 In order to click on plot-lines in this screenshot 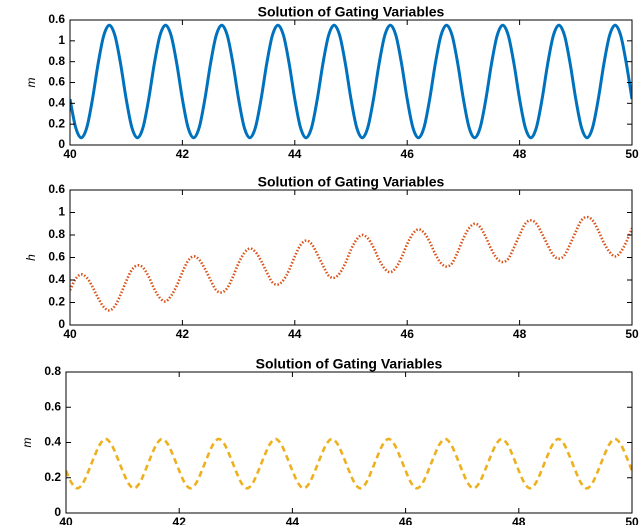, I will do `click(349, 463)`.